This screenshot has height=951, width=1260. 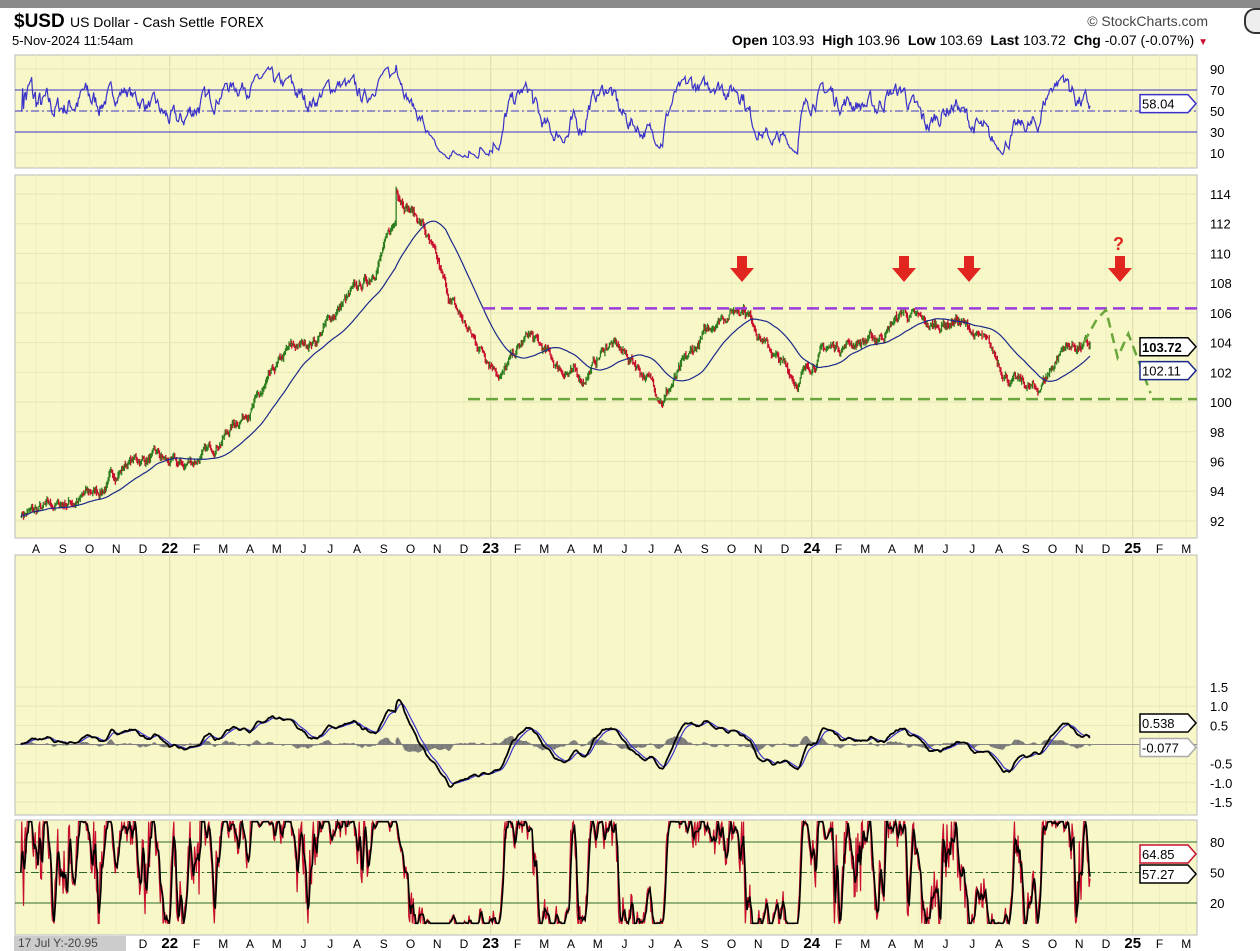 What do you see at coordinates (1221, 343) in the screenshot?
I see `price-tick: 104` at bounding box center [1221, 343].